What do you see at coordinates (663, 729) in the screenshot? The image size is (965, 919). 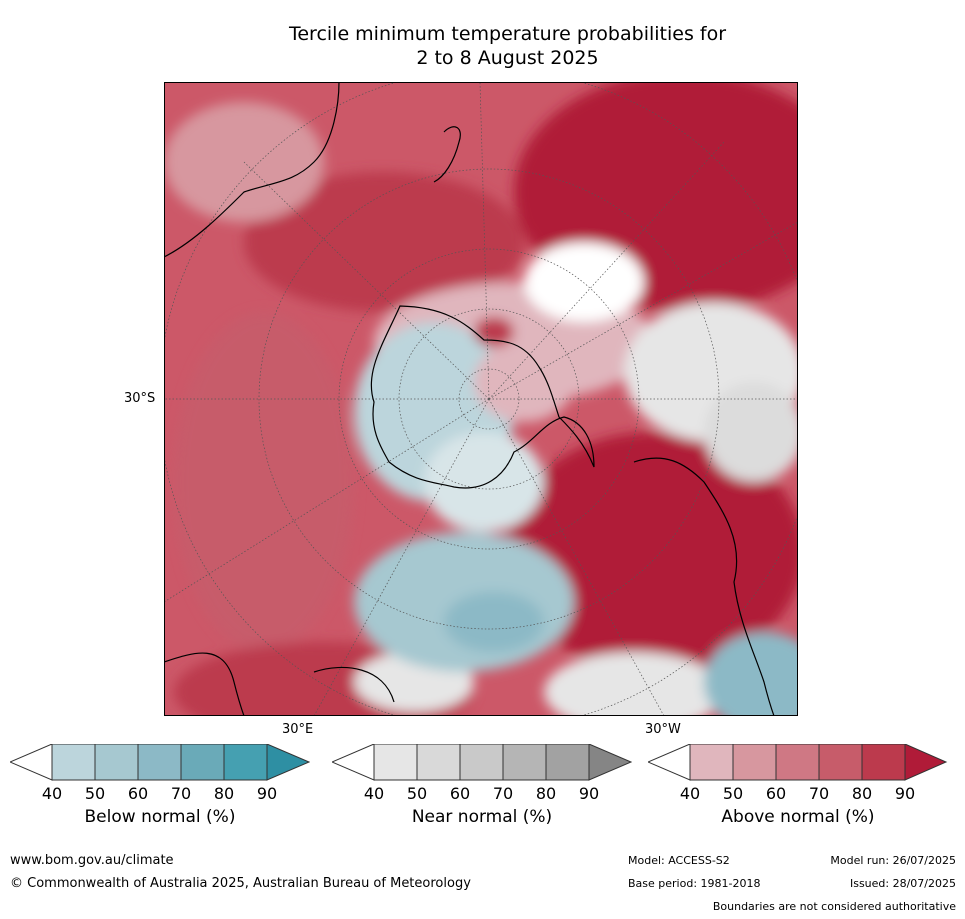 I see `lon-label-30w: 30°W` at bounding box center [663, 729].